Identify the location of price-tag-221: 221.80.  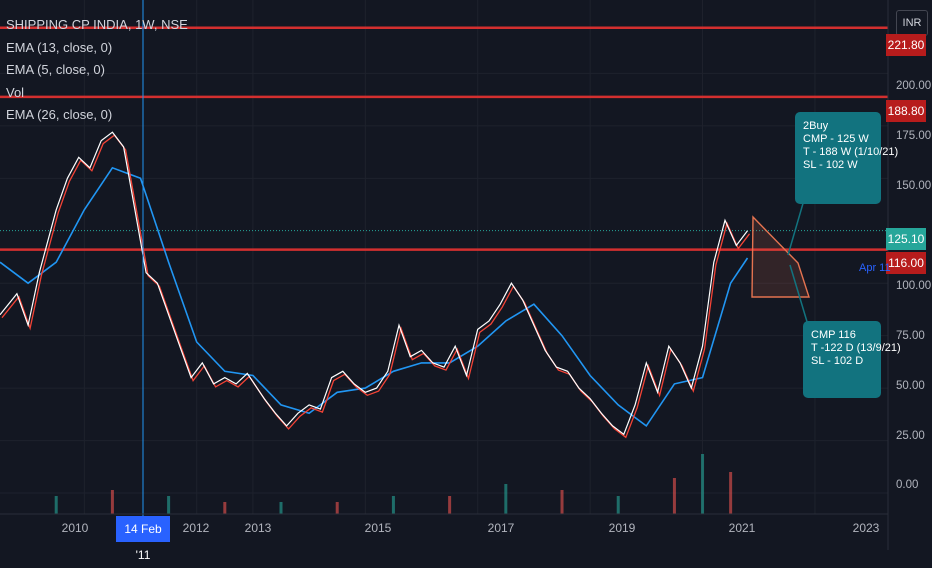
(906, 45).